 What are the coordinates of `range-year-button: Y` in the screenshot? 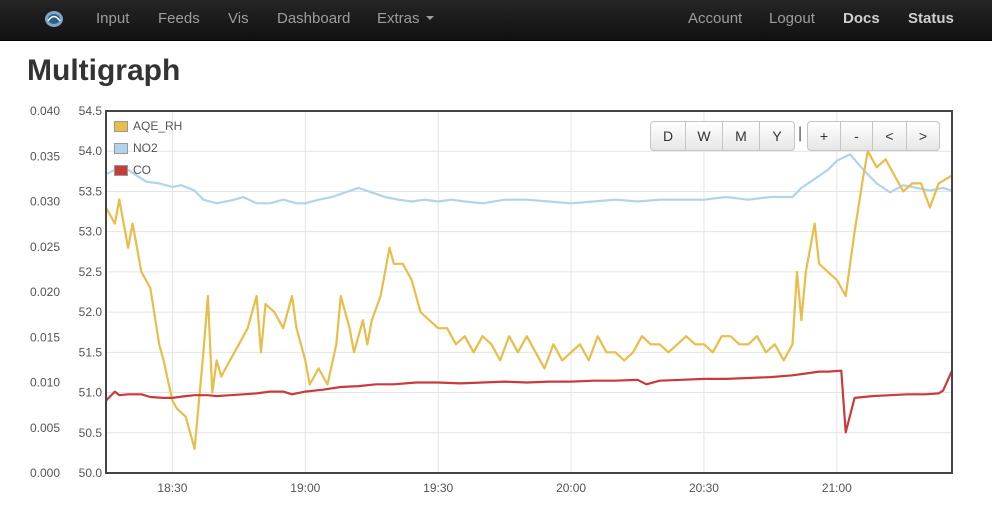 It's located at (777, 136).